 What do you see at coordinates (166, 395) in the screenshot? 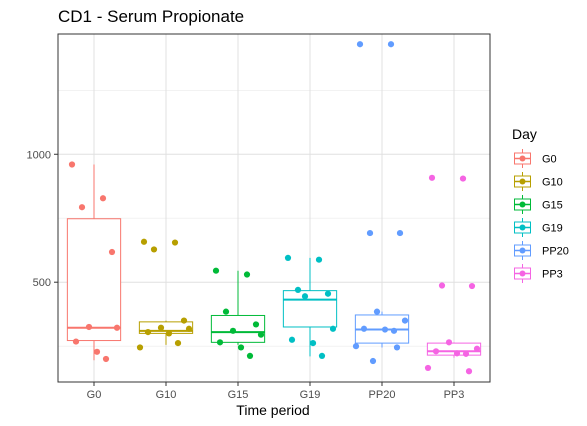
I see `x-tick-label: G10` at bounding box center [166, 395].